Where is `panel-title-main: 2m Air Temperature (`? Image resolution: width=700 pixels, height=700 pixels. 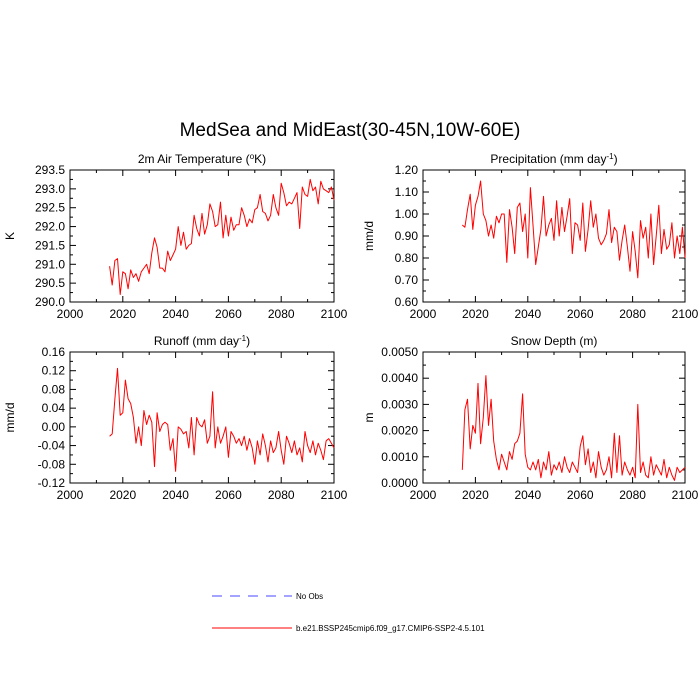
panel-title-main: 2m Air Temperature ( is located at coordinates (194, 159).